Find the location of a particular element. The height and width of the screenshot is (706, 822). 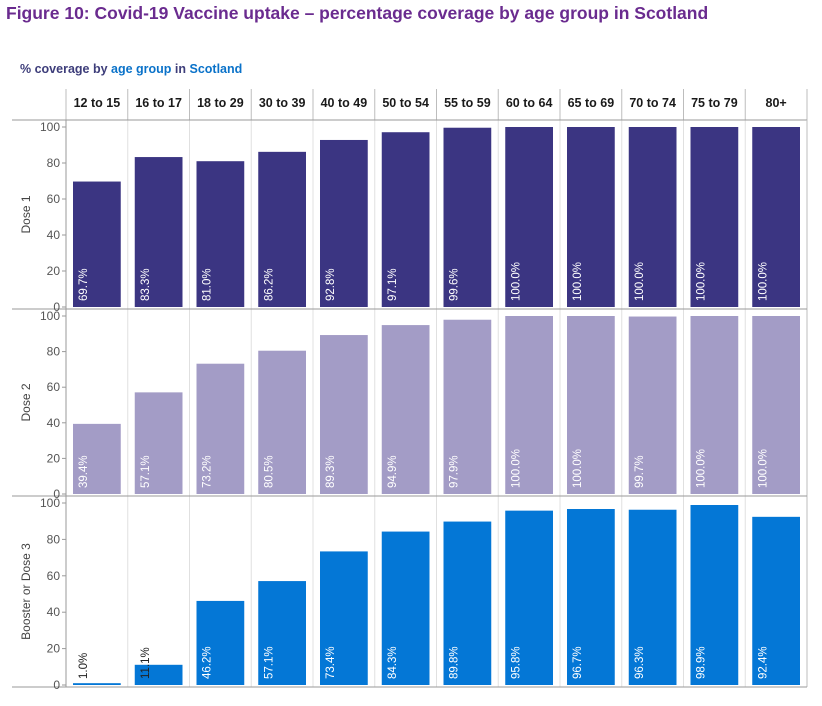

chart-subtitle: % coverage by age group in Scotland is located at coordinates (131, 69).